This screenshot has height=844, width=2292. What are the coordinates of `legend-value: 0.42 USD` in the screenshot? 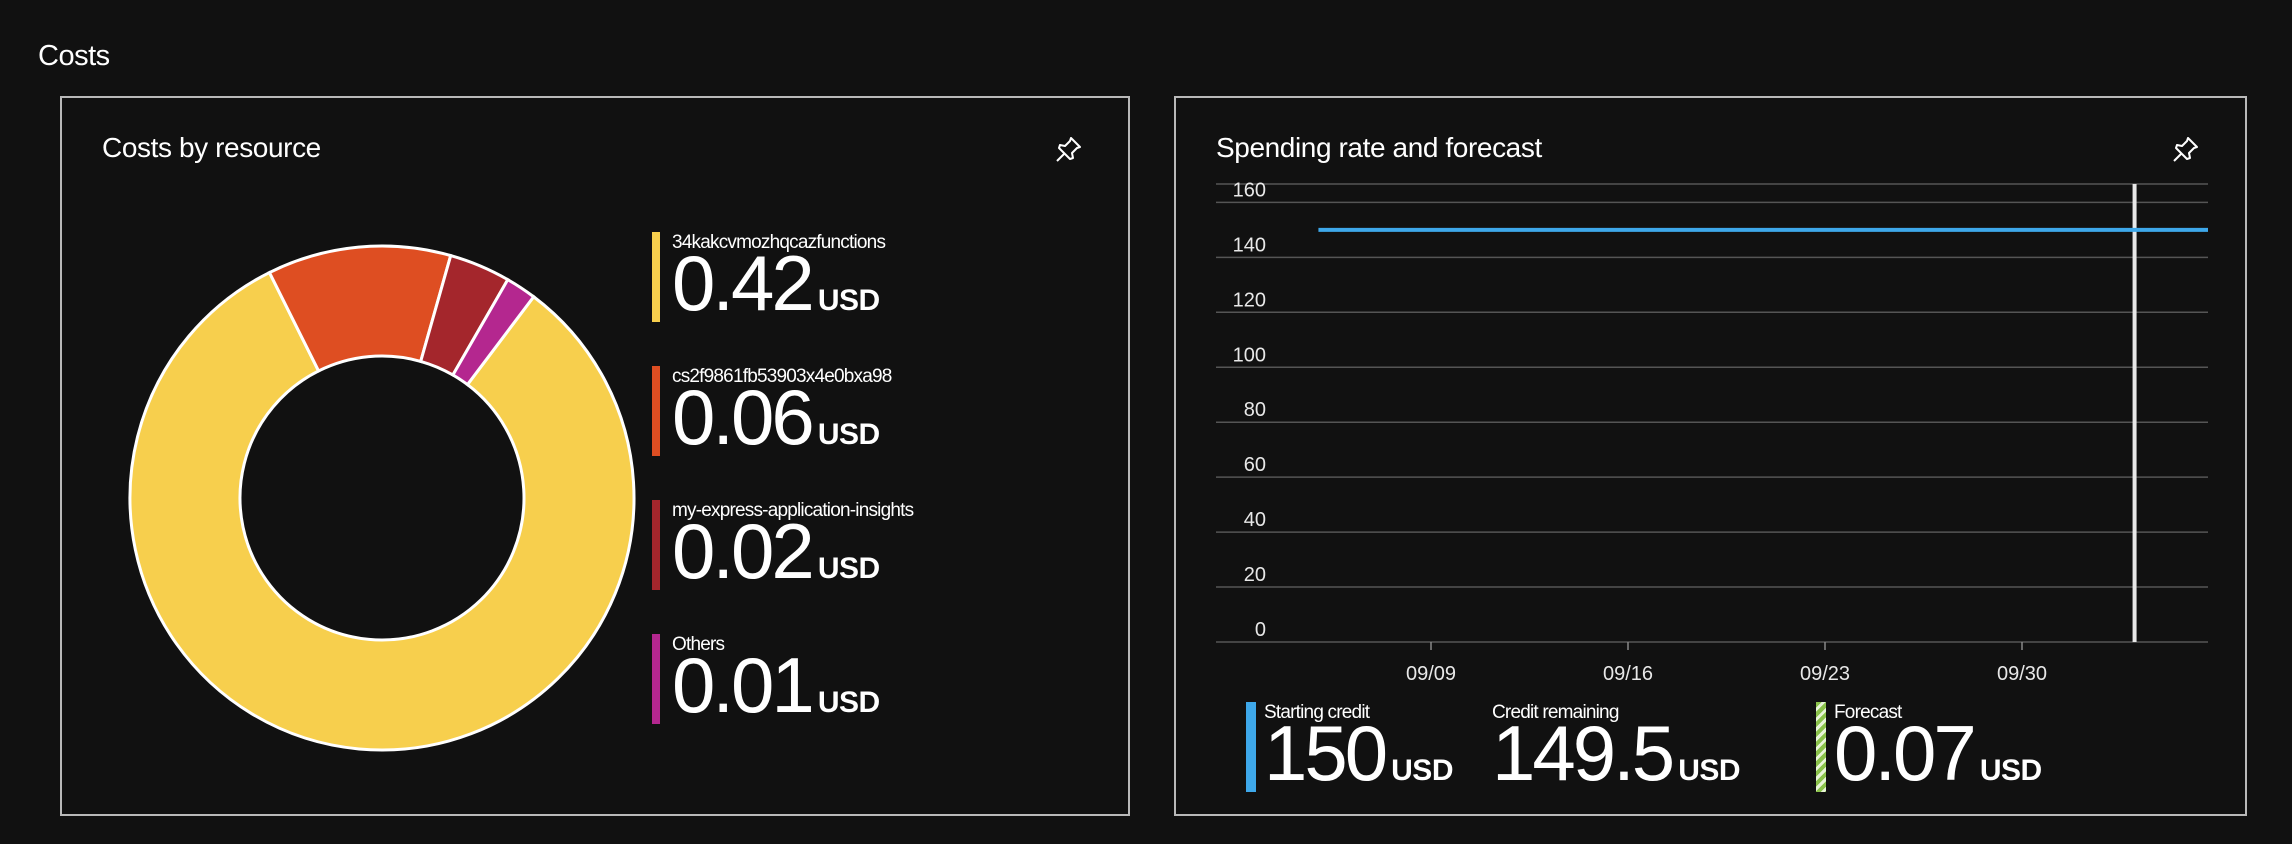 It's located at (792, 292).